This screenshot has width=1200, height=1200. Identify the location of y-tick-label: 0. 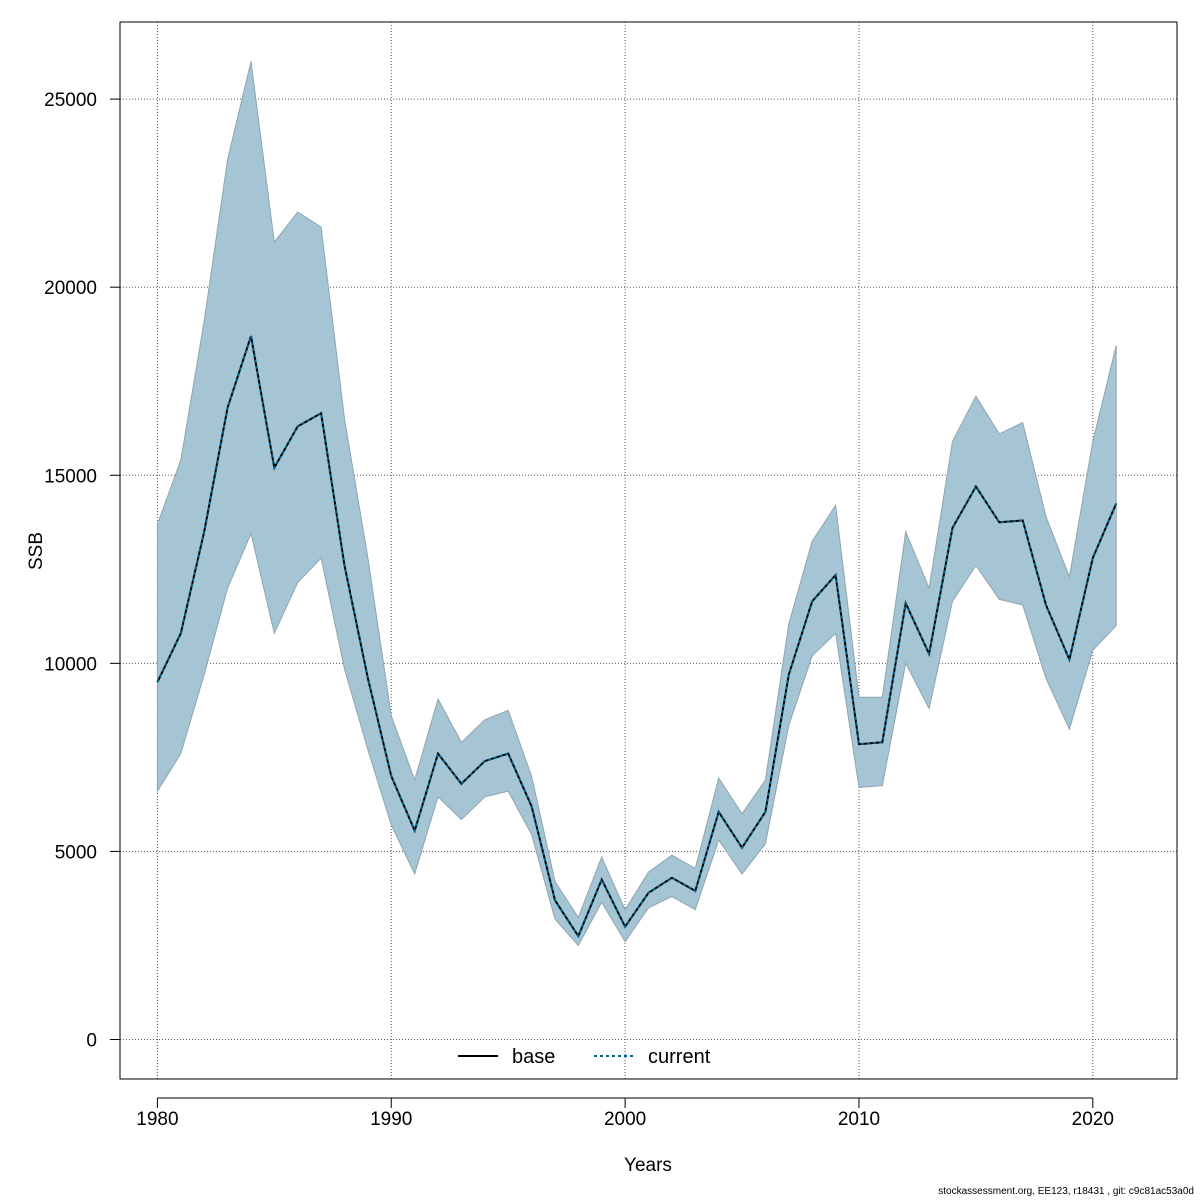
(91, 1041).